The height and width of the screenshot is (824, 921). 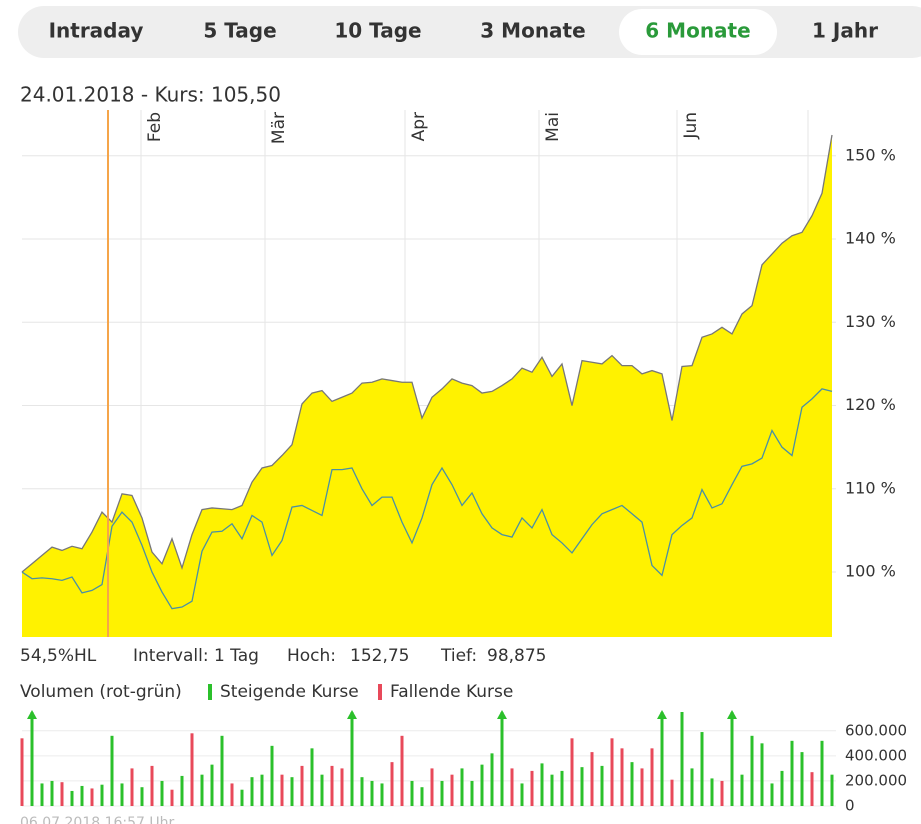 I want to click on bars, so click(x=427, y=759).